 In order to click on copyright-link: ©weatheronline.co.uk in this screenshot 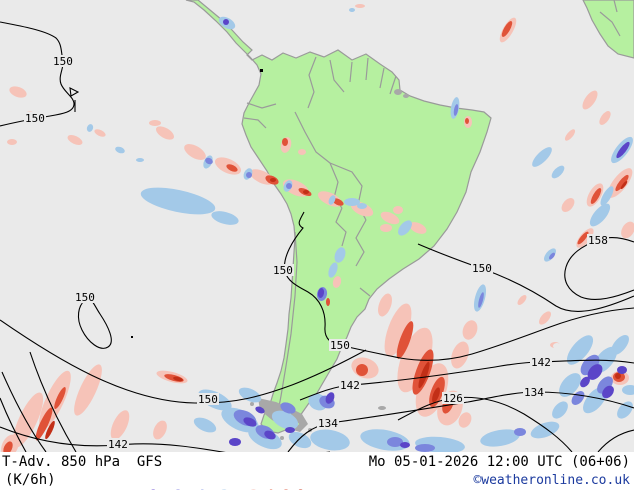, I will do `click(551, 480)`.